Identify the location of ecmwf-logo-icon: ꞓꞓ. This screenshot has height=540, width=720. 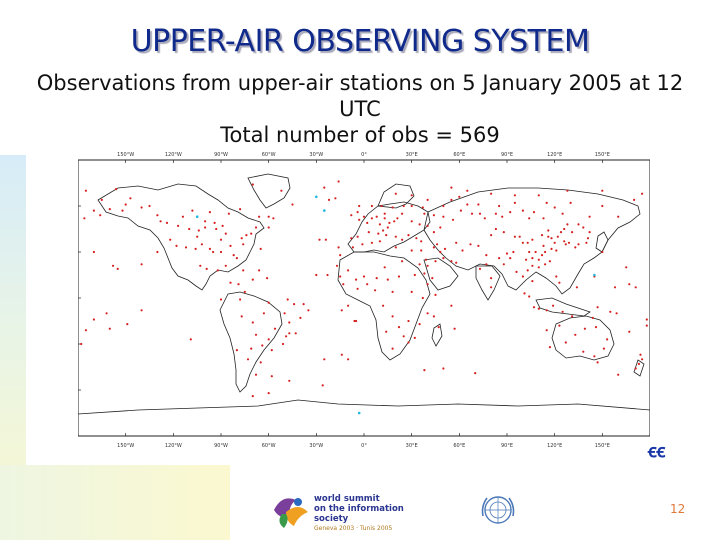
(657, 451).